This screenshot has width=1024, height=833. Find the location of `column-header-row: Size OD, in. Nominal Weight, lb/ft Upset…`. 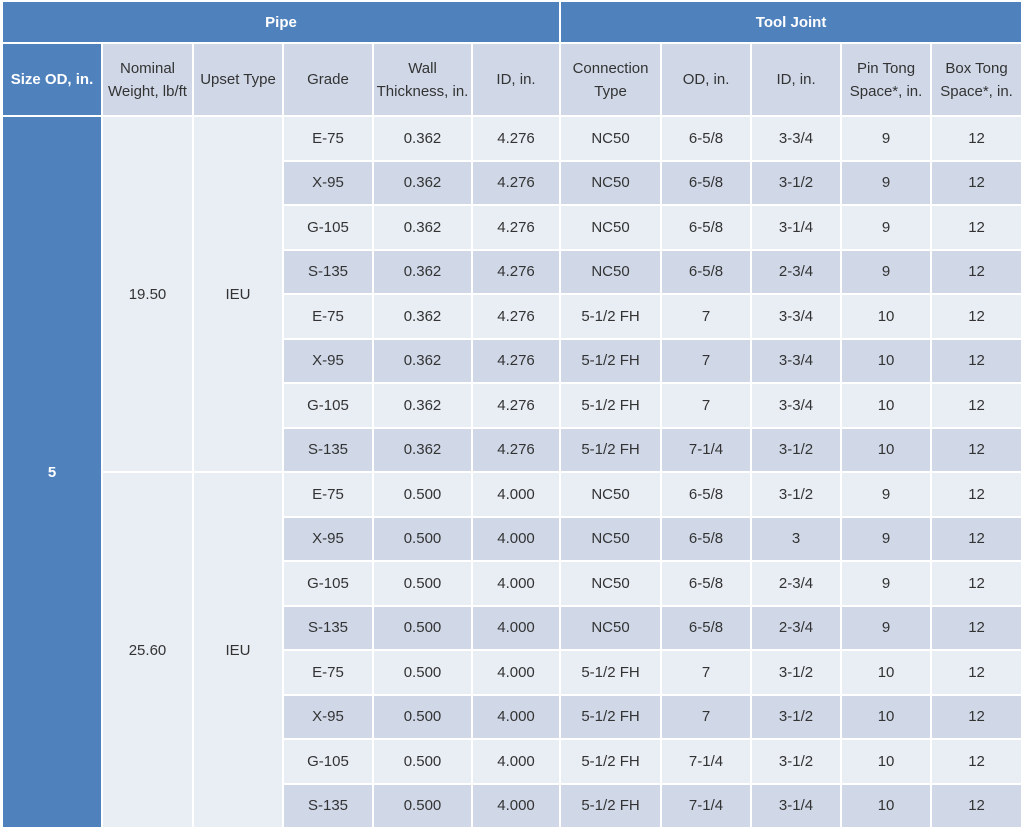

column-header-row: Size OD, in. Nominal Weight, lb/ft Upset… is located at coordinates (512, 79).